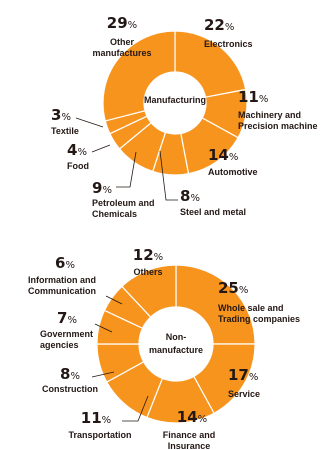  I want to click on slice-label: Government, so click(66, 334).